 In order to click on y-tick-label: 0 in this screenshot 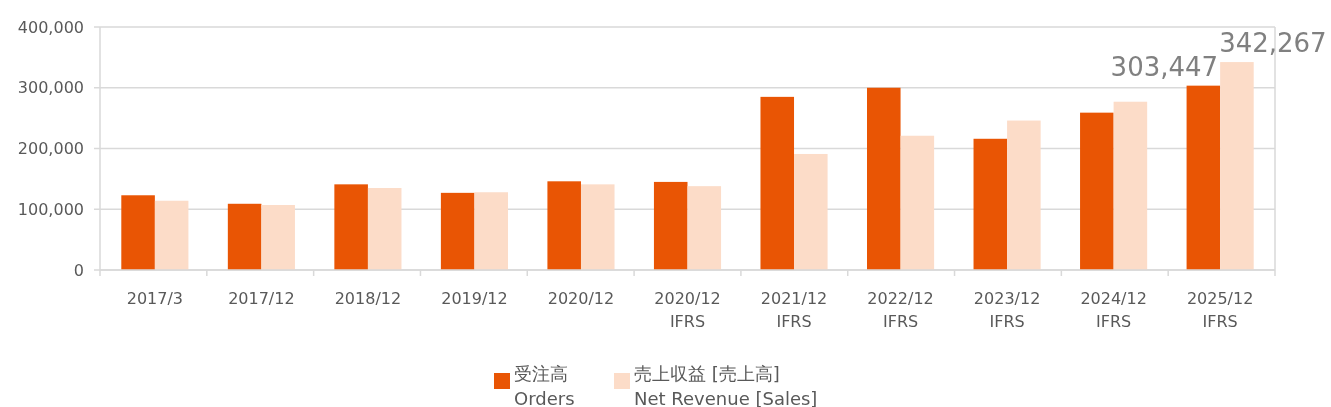, I will do `click(78, 270)`.